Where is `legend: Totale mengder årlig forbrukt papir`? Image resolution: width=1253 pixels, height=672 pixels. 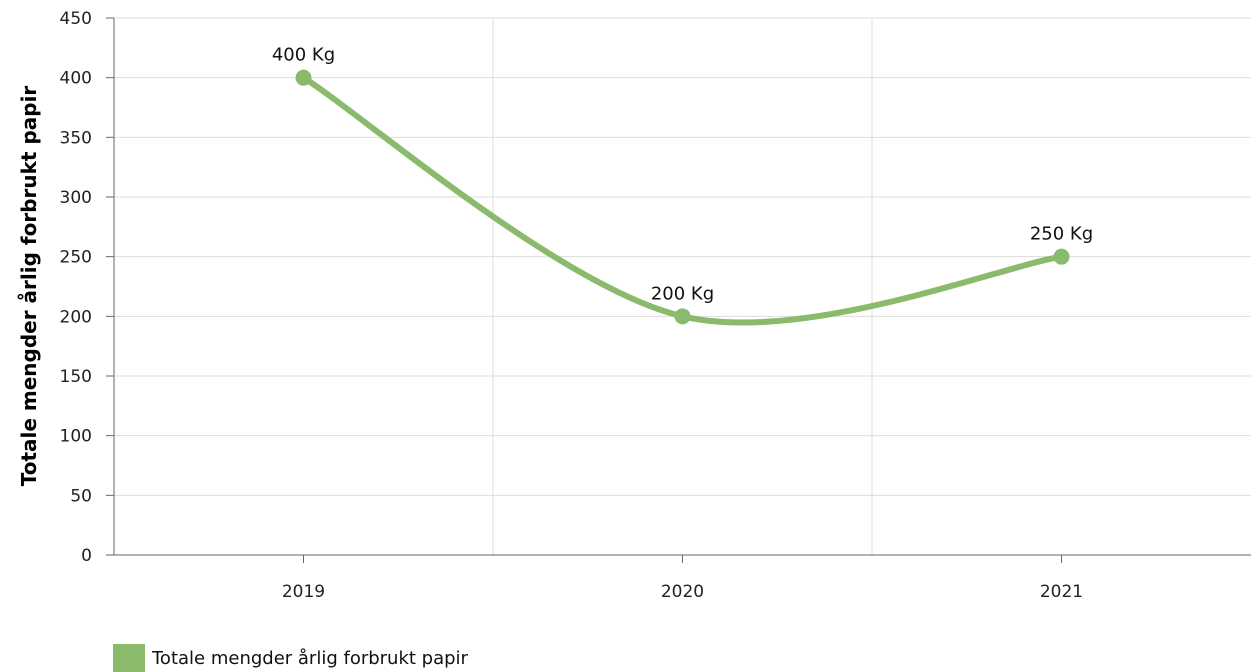
legend: Totale mengder årlig forbrukt papir is located at coordinates (290, 658).